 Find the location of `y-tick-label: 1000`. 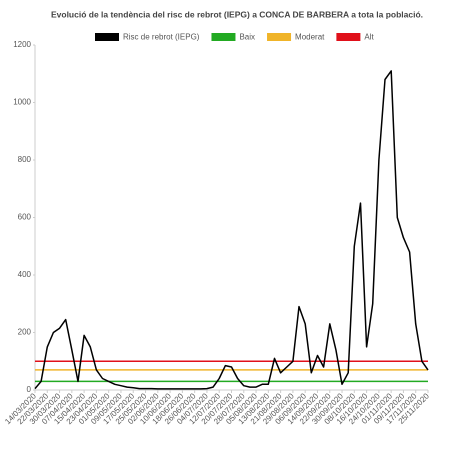

y-tick-label: 1000 is located at coordinates (22, 102).